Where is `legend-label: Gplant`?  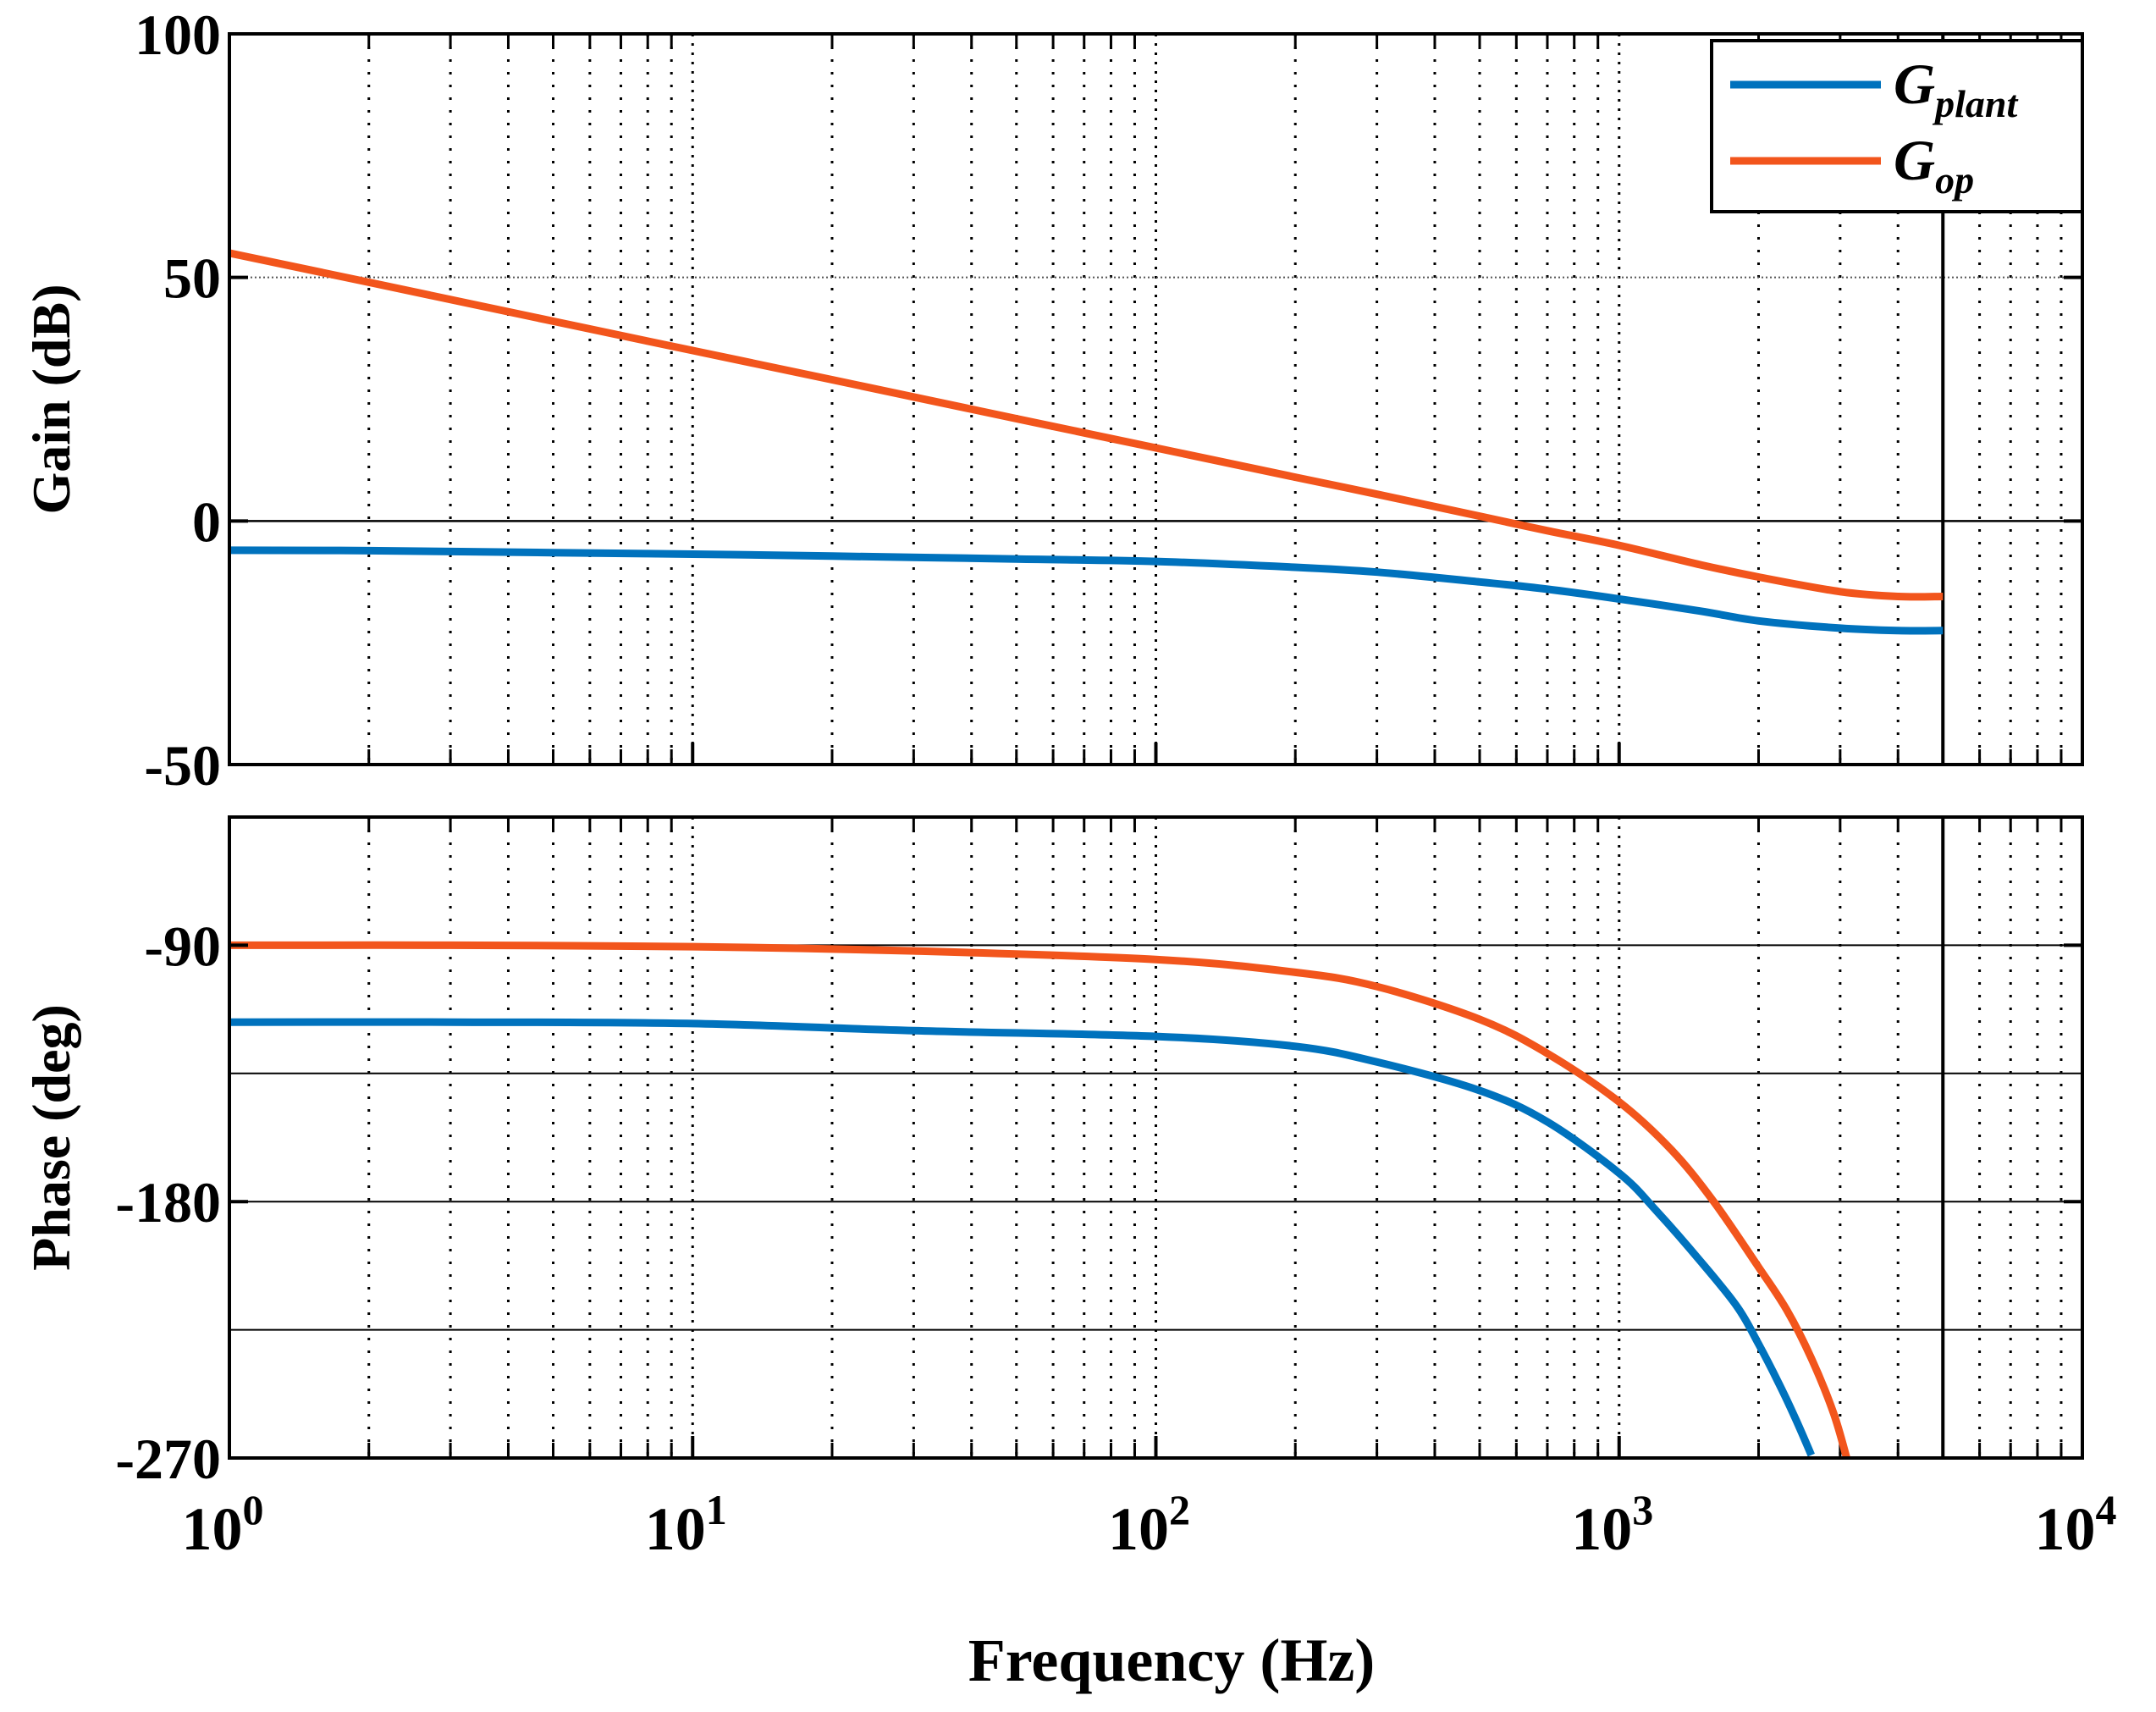 legend-label: Gplant is located at coordinates (1956, 88).